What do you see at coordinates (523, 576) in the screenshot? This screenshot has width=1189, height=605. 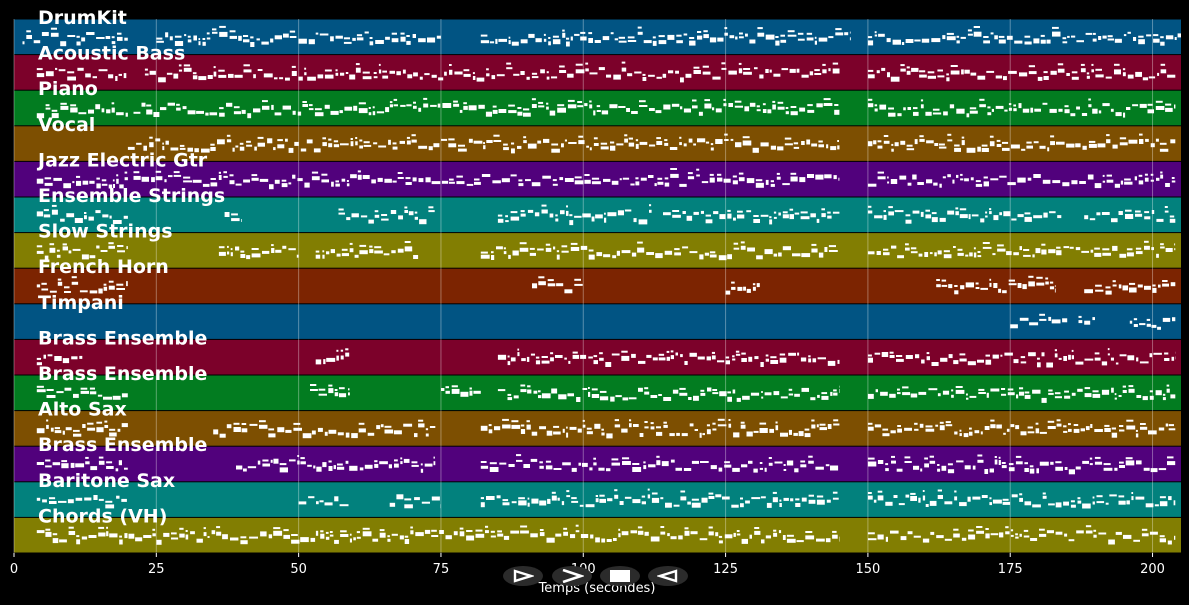 I see `play-button` at bounding box center [523, 576].